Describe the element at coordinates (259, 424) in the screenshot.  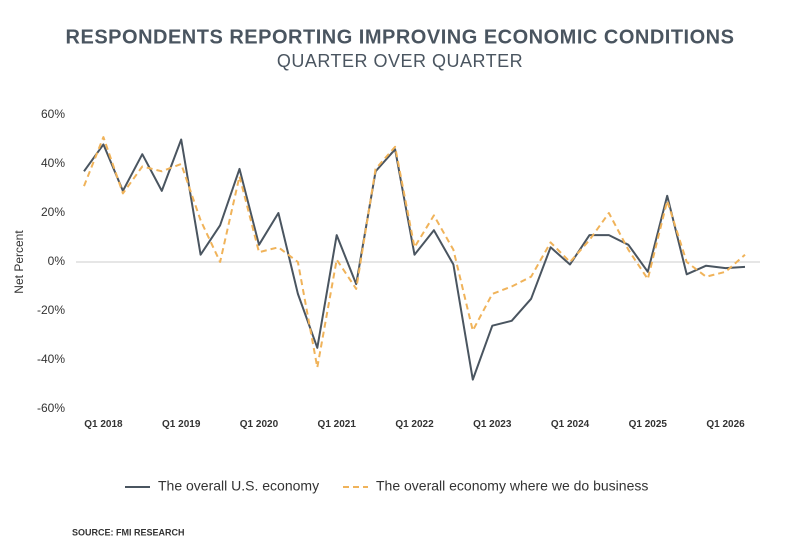
I see `x-tick-label: Q1 2020` at that location.